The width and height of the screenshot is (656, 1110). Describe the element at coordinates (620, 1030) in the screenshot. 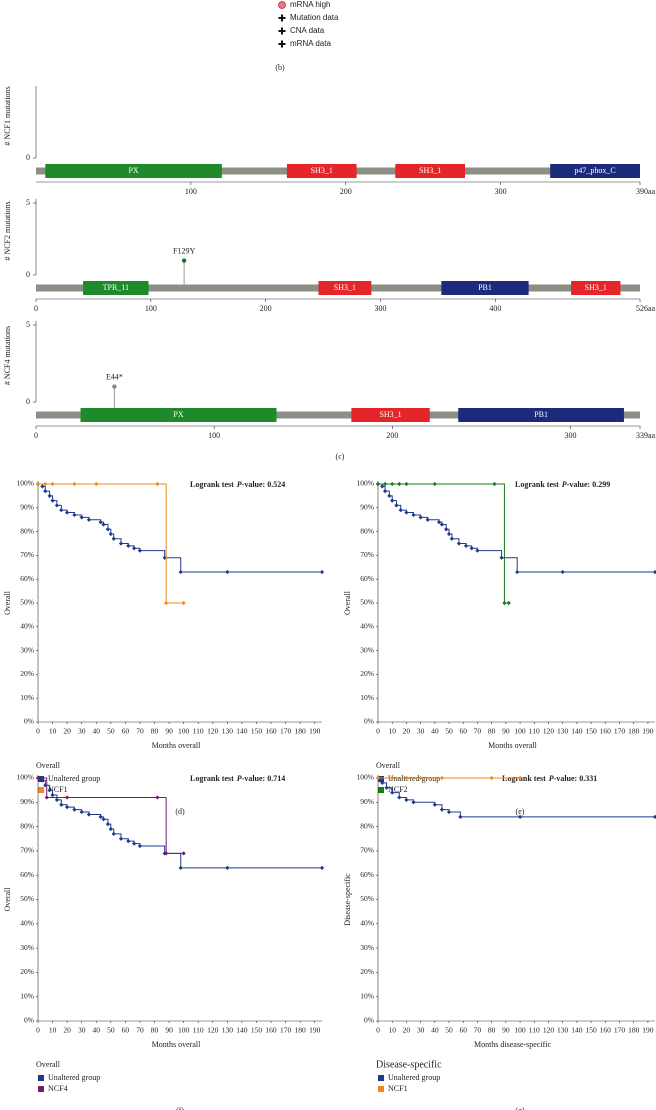

I see `x-tick-label: 170` at that location.